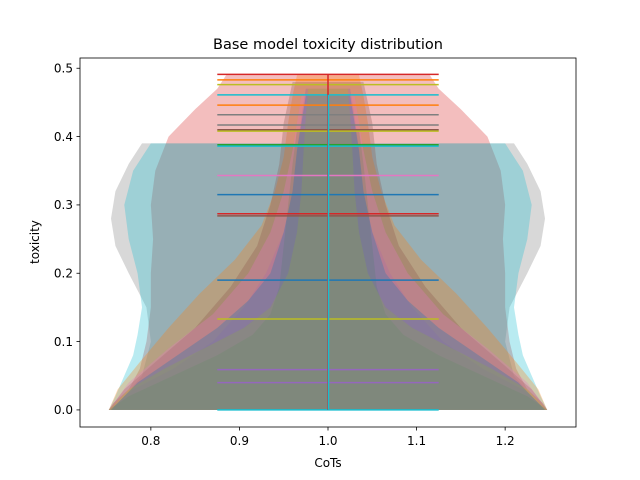  Describe the element at coordinates (150, 441) in the screenshot. I see `x-tick-label: 0.8` at that location.